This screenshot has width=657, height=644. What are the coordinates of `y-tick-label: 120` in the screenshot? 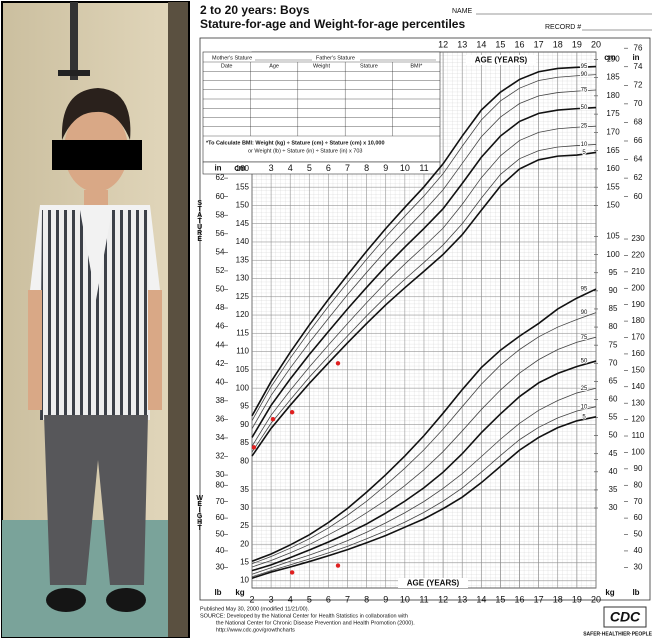 It's located at (638, 419).